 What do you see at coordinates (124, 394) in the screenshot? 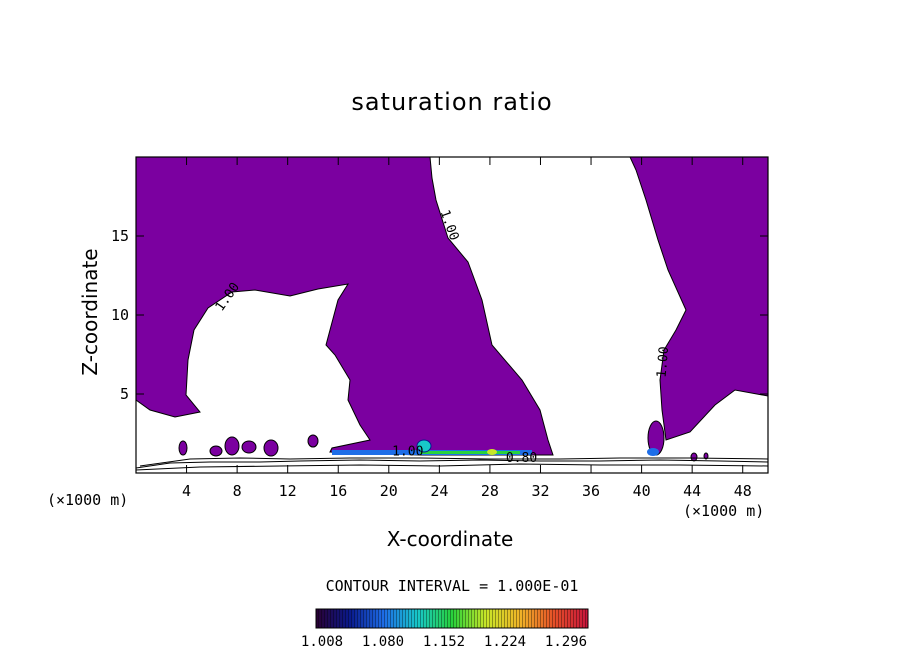
I see `y-tick-label: 5` at bounding box center [124, 394].